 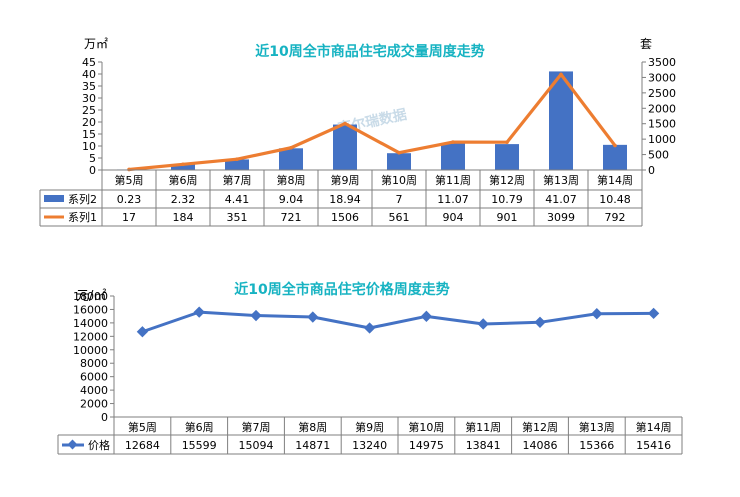 What do you see at coordinates (183, 199) in the screenshot?
I see `data-label: 2.32` at bounding box center [183, 199].